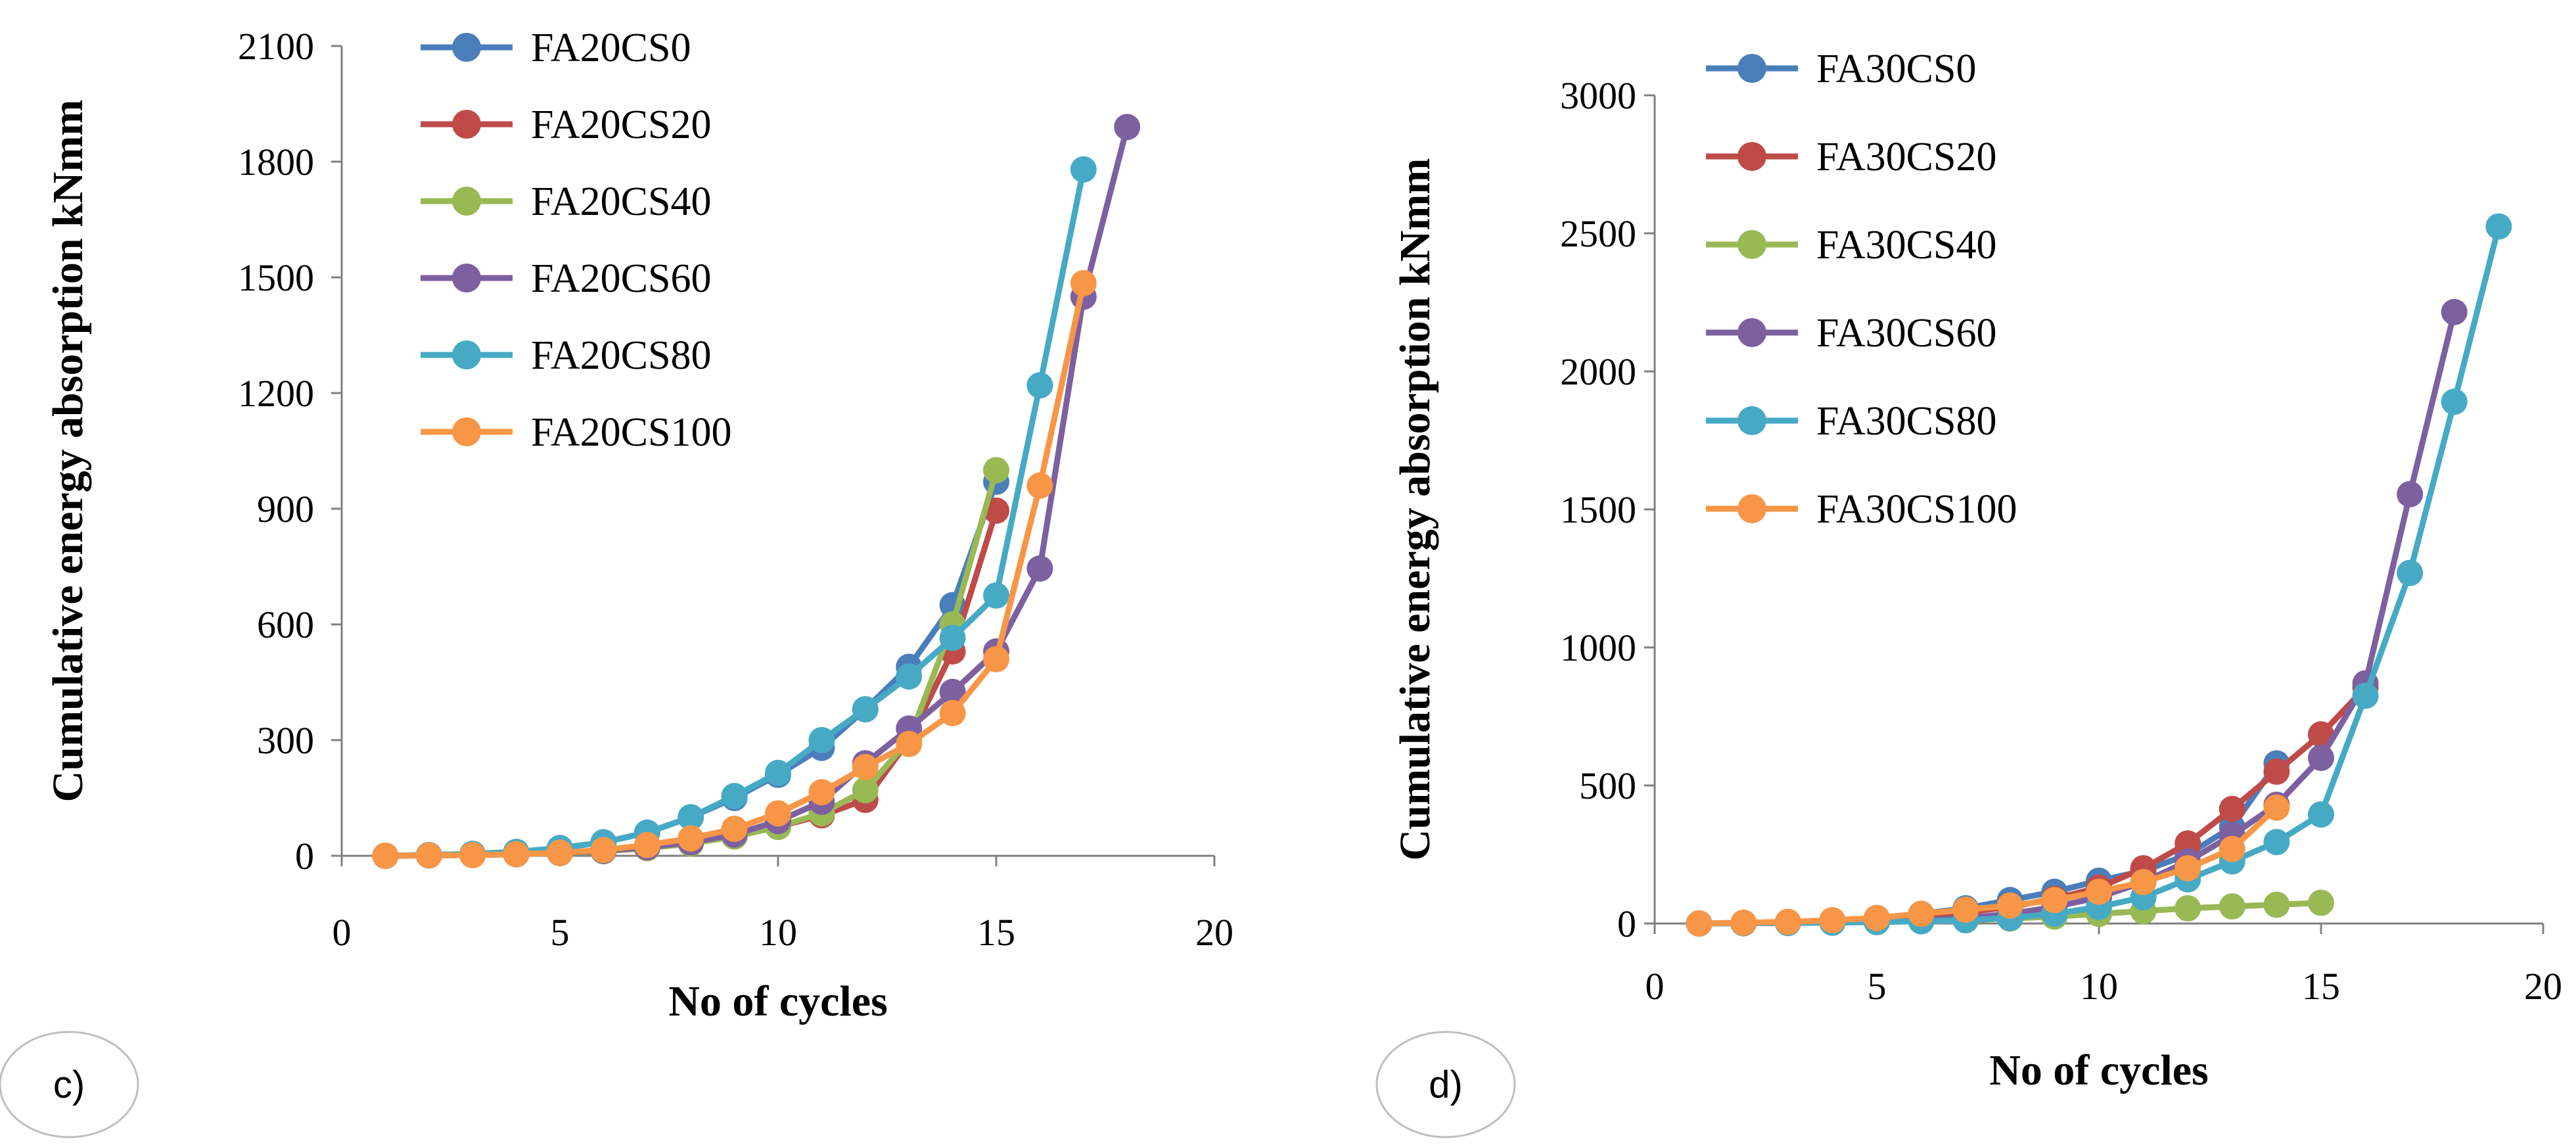 This screenshot has height=1145, width=2576. Describe the element at coordinates (622, 278) in the screenshot. I see `legend-label: FA20CS60` at that location.